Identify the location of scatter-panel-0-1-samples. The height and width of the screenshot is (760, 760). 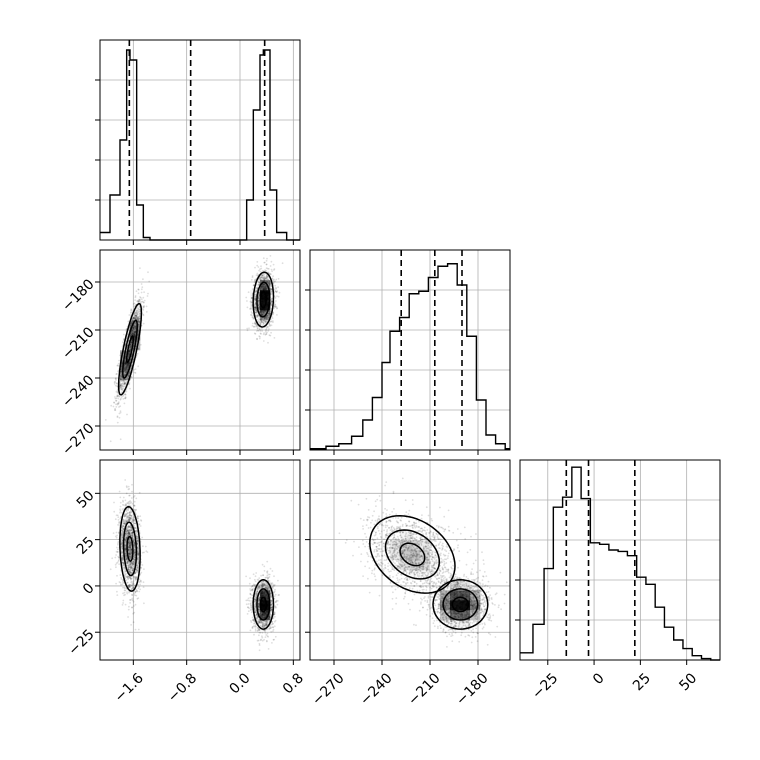
(194, 349).